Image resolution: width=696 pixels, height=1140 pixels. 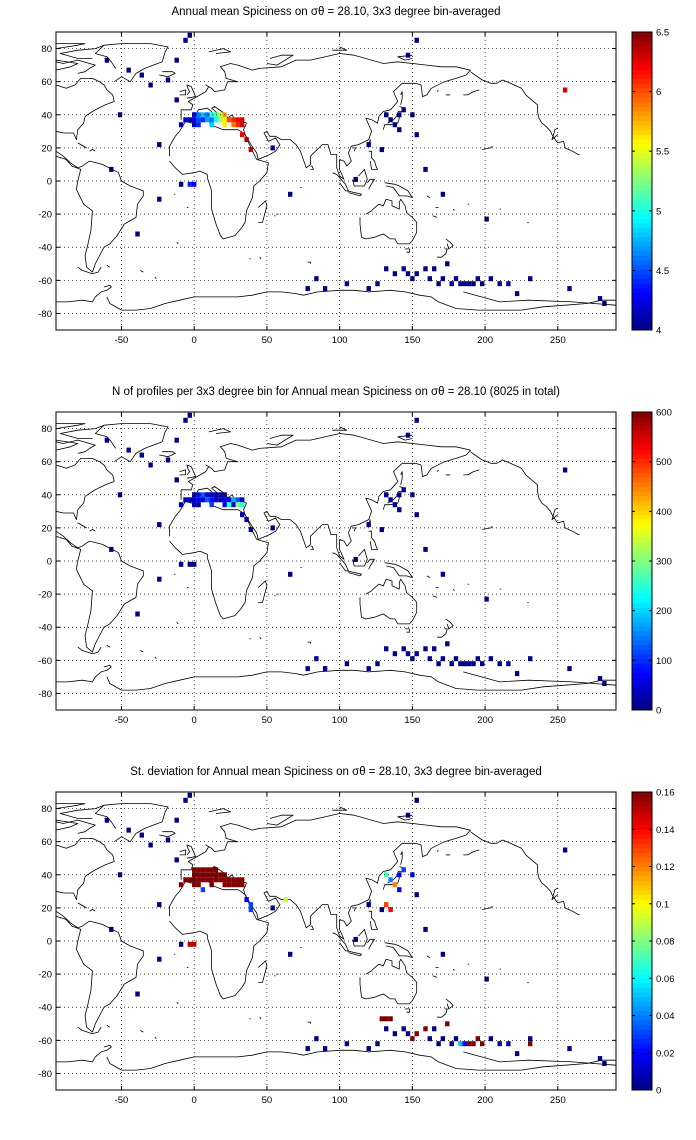 I want to click on y-tick-label: -20, so click(x=45, y=595).